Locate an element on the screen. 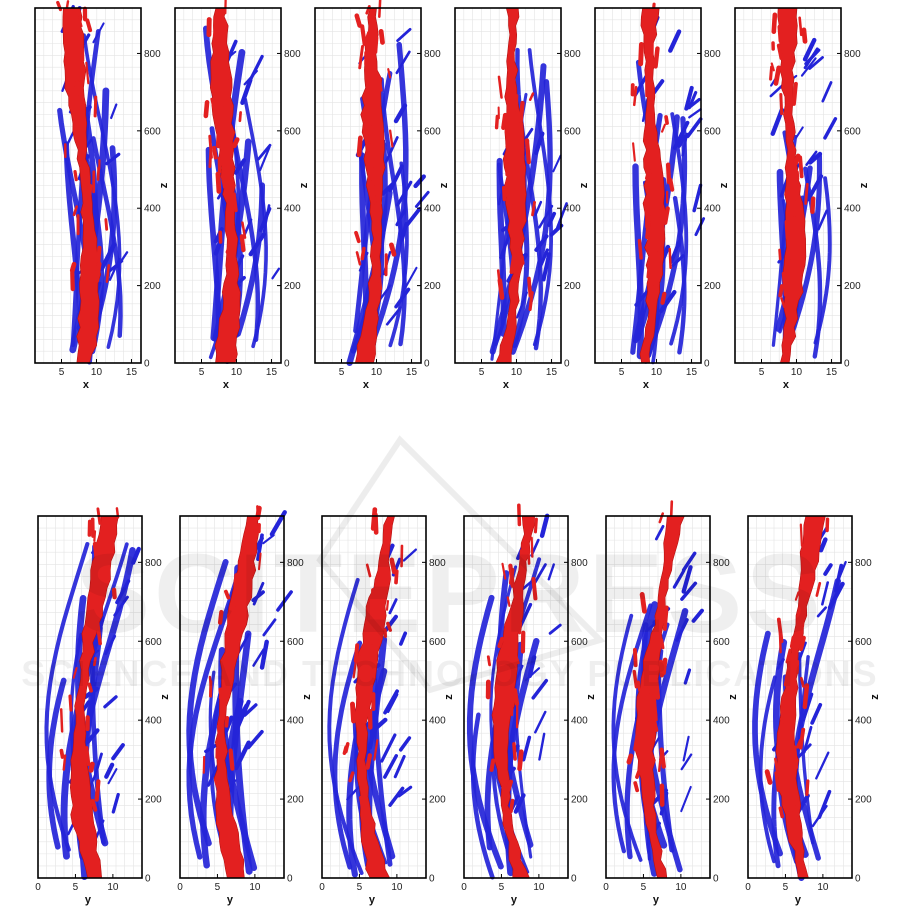 Image resolution: width=901 pixels, height=906 pixels. panel-plot: 0 200 400 600 800 z 0 5 10 y is located at coordinates (529, 704).